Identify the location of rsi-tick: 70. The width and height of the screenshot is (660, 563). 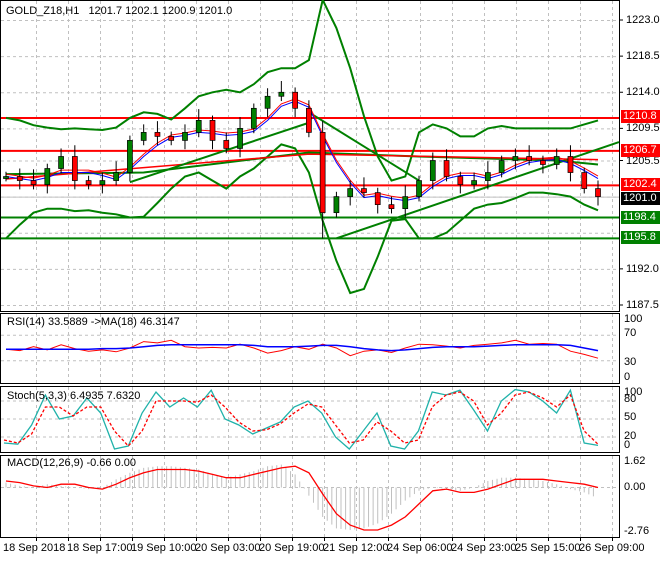
(630, 333).